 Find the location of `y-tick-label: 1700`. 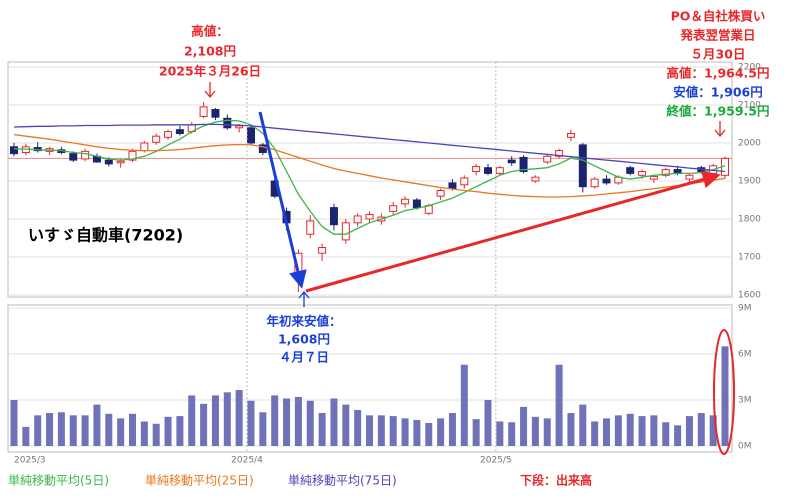

y-tick-label: 1700 is located at coordinates (749, 258).